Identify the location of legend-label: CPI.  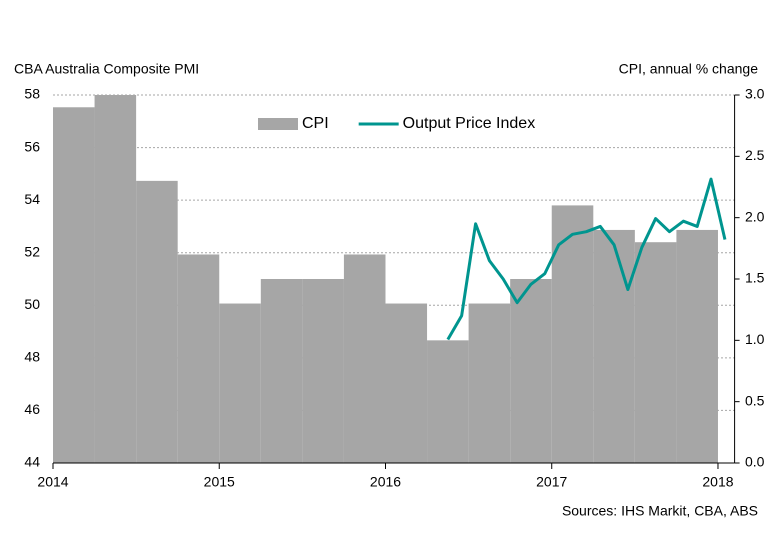
(315, 123).